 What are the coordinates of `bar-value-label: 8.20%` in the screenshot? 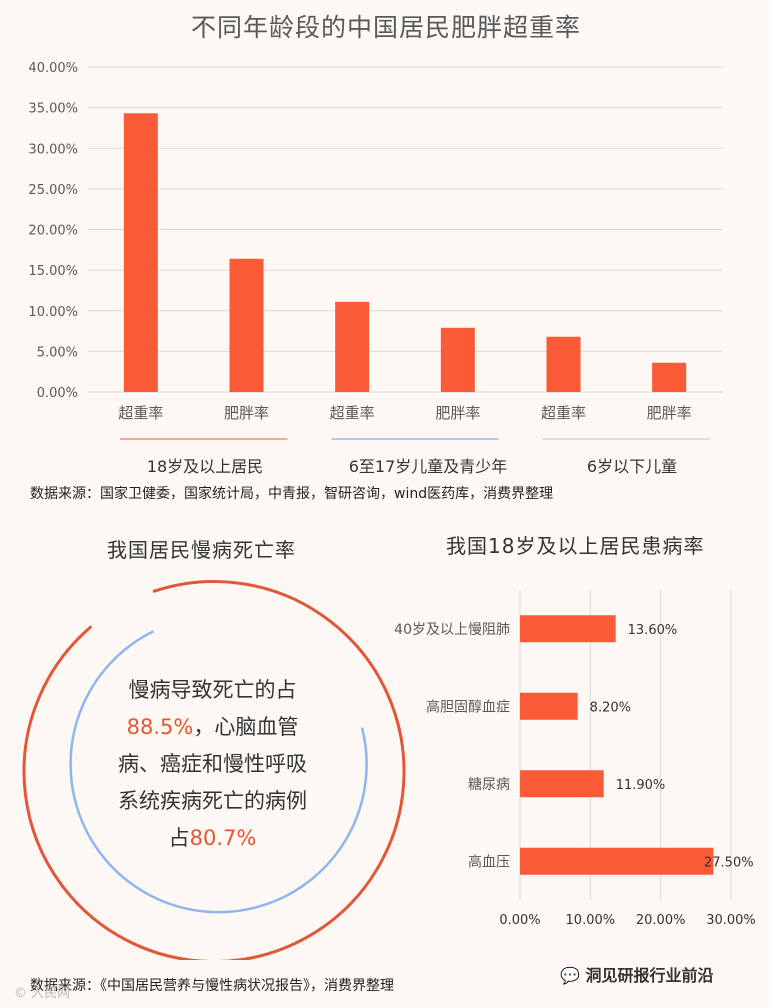 It's located at (610, 707).